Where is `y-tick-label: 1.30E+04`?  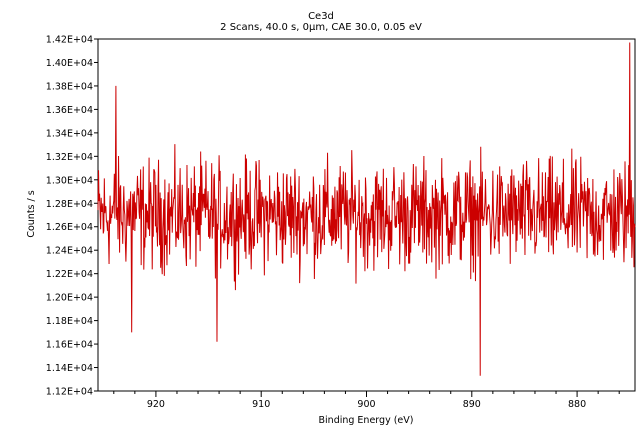
y-tick-label: 1.30E+04 is located at coordinates (69, 180).